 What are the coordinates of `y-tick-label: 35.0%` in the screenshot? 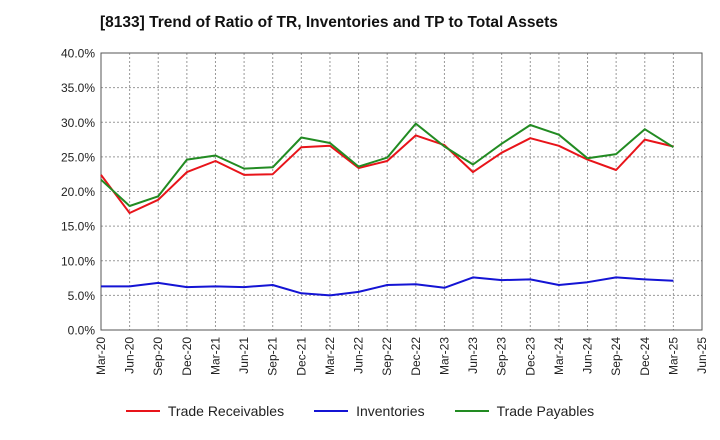 It's located at (78, 88).